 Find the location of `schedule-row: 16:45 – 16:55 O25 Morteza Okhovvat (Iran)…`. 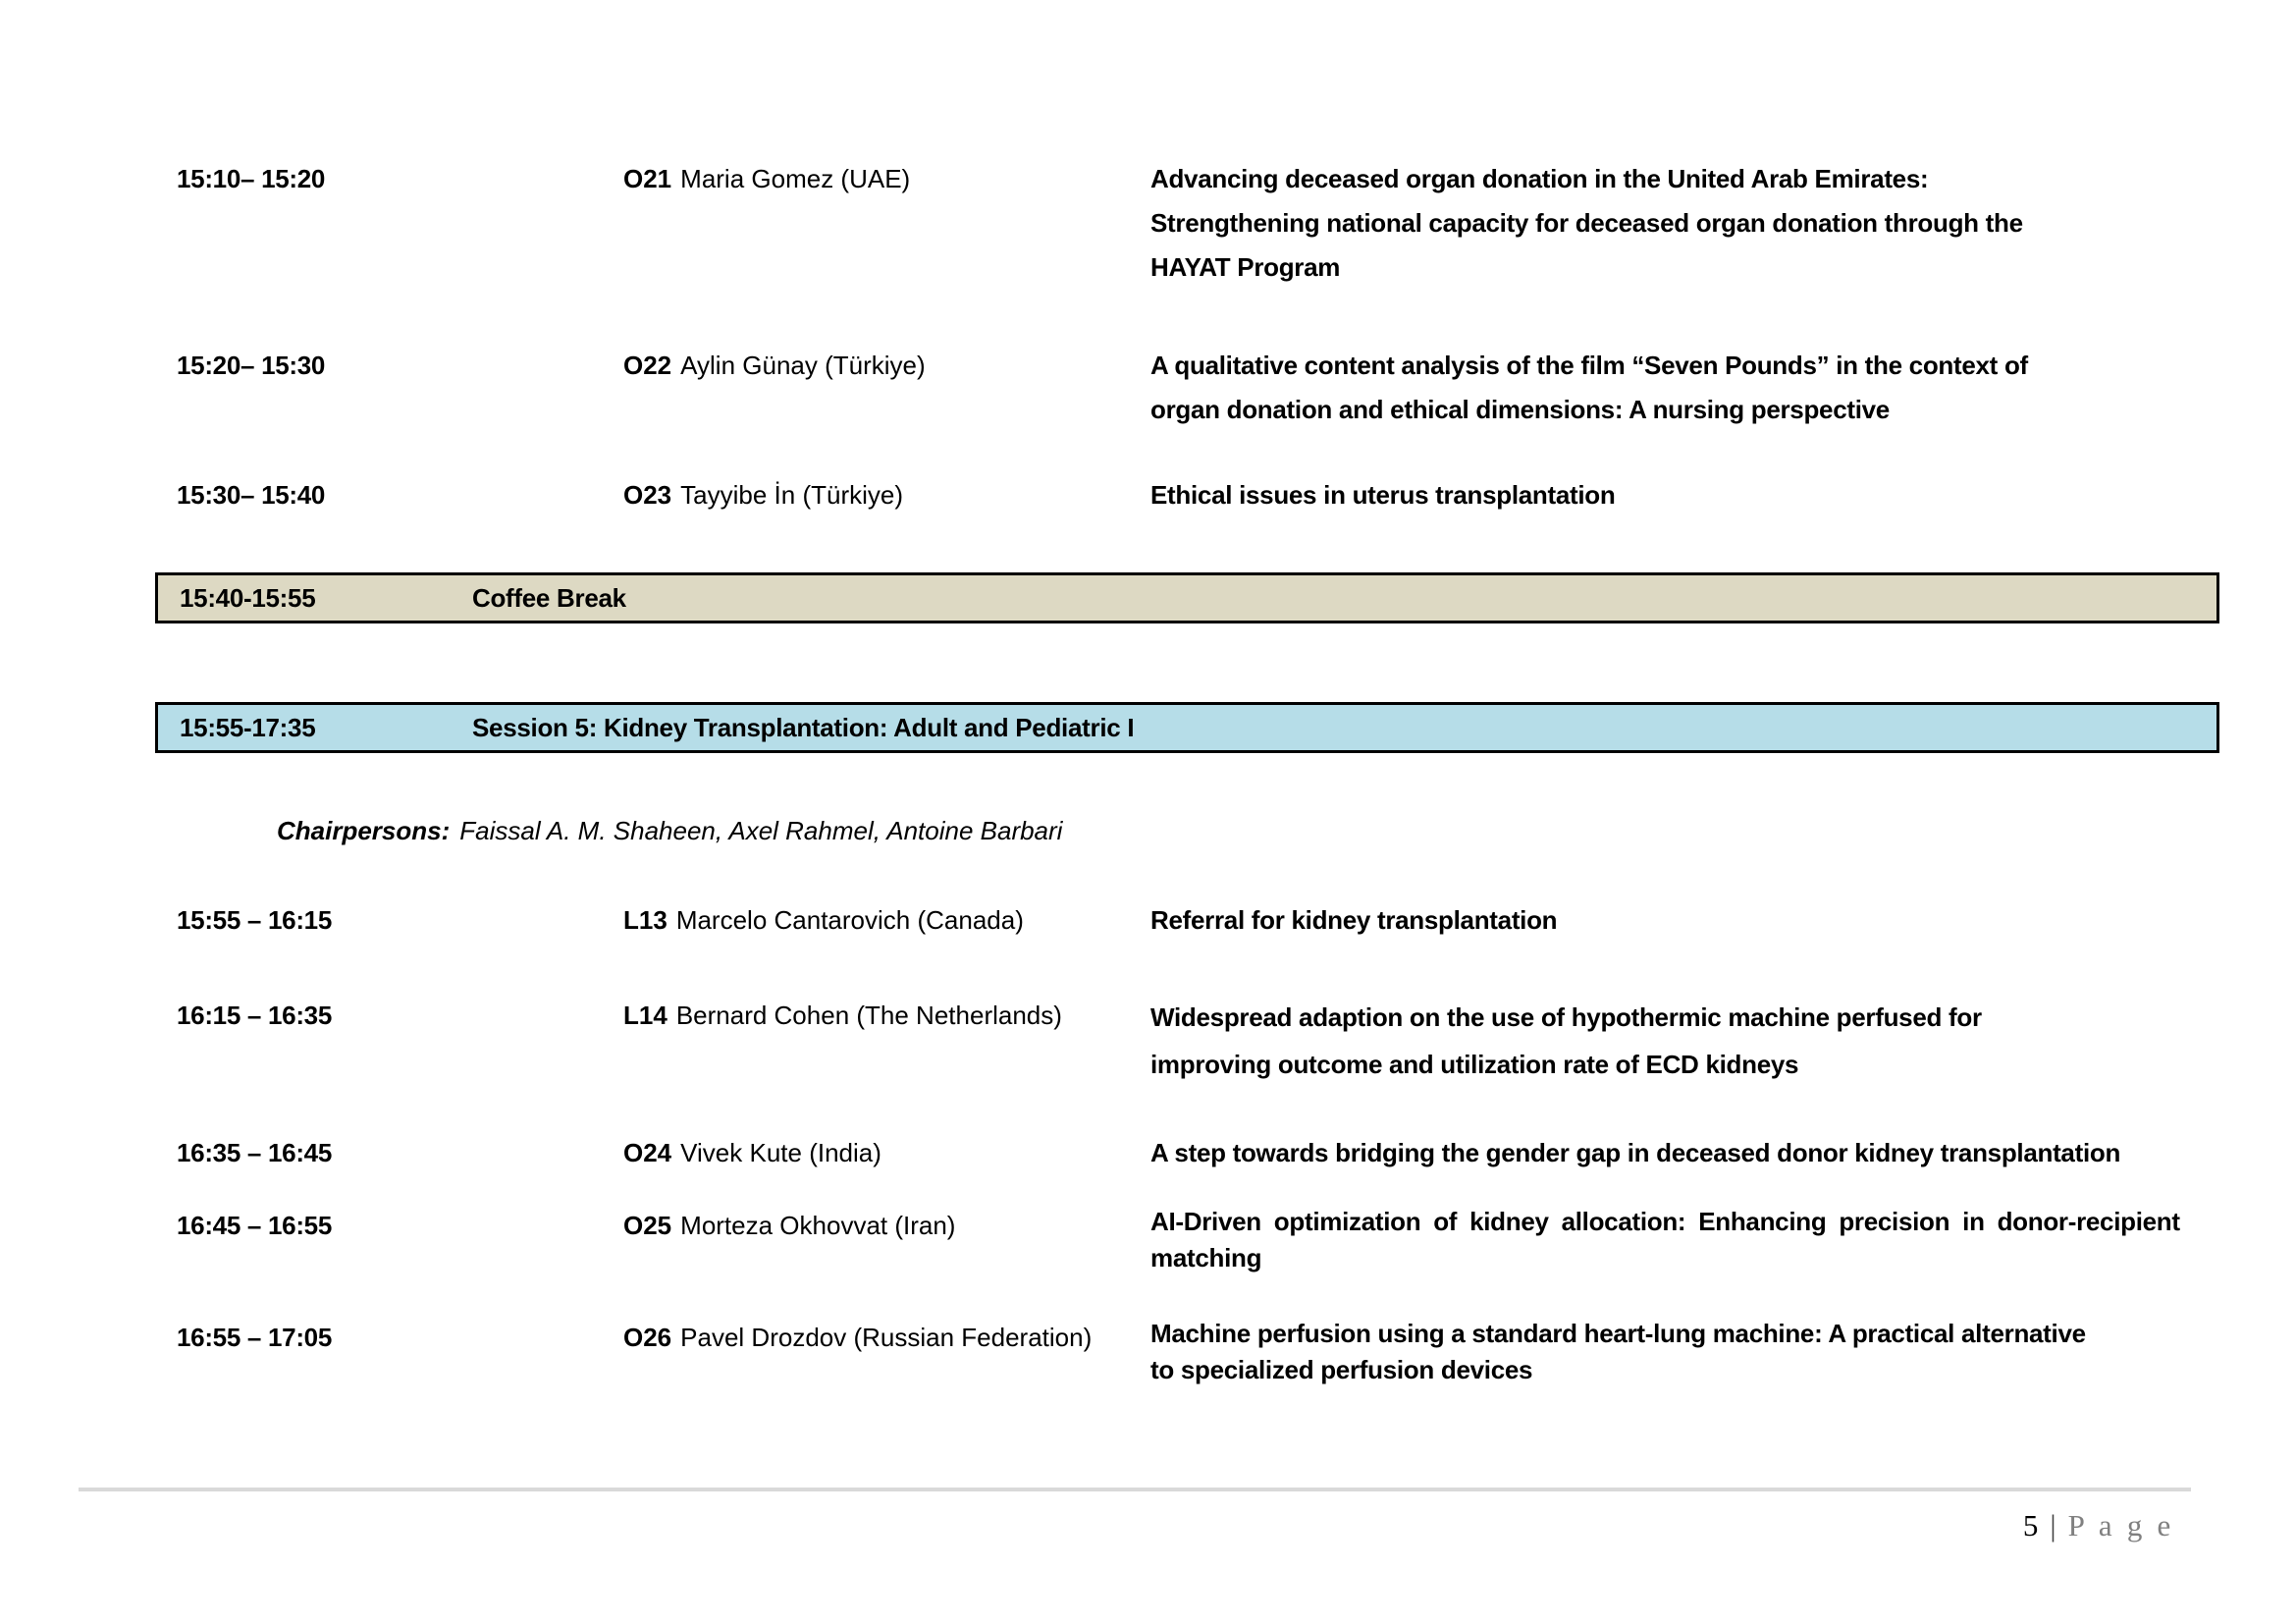

schedule-row: 16:45 – 16:55 O25 Morteza Okhovvat (Iran)… is located at coordinates (1148, 1240).